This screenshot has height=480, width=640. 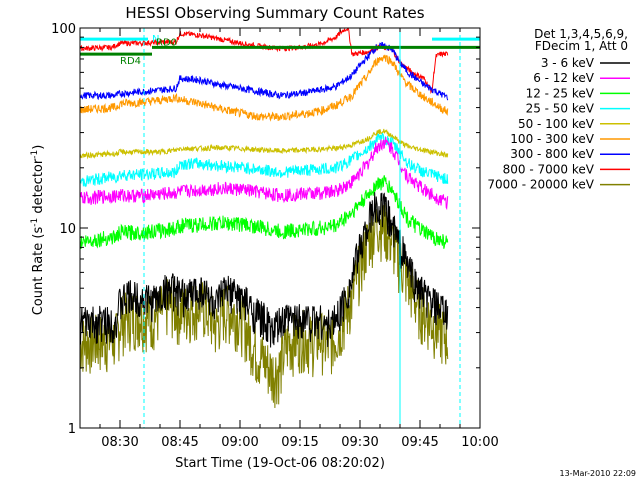 What do you see at coordinates (119, 442) in the screenshot?
I see `x-tick-label: 08:30` at bounding box center [119, 442].